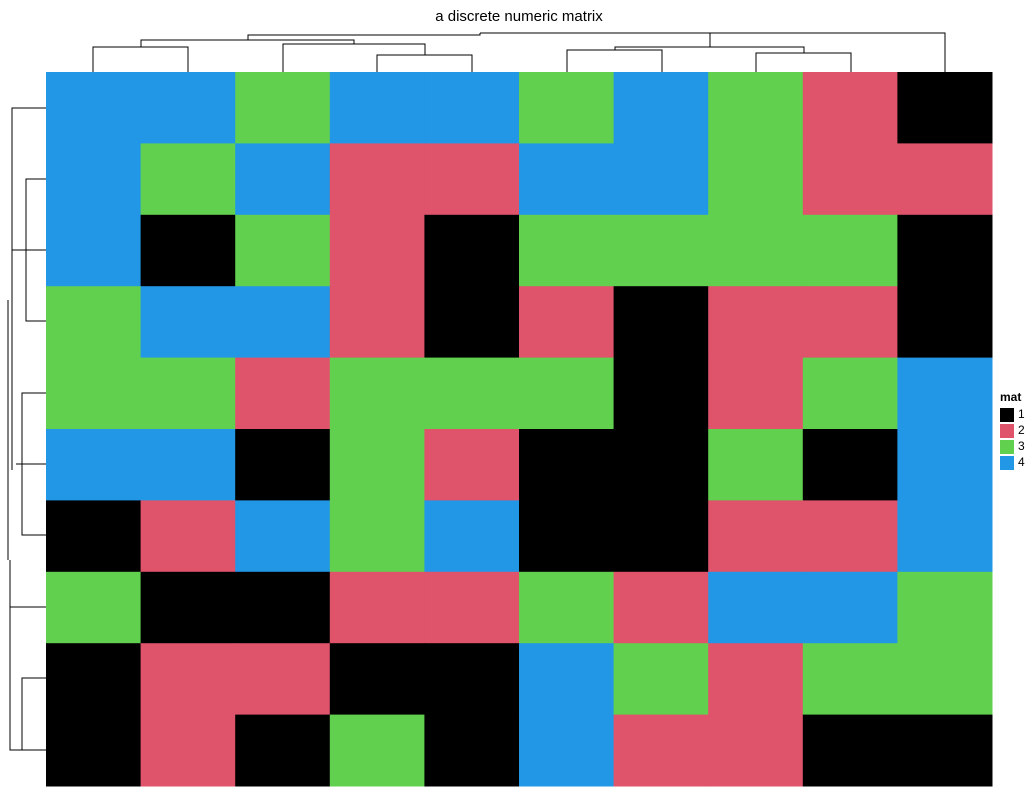  What do you see at coordinates (1010, 397) in the screenshot?
I see `legend-title: mat` at bounding box center [1010, 397].